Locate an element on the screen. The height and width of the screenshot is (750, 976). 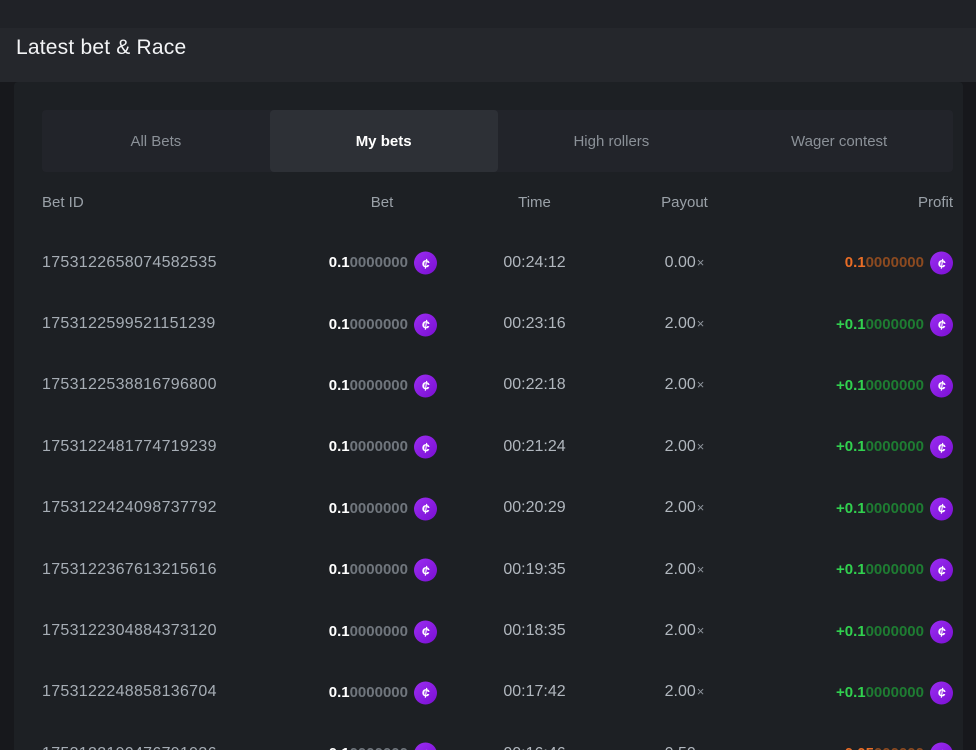
payout-value: 0.50 is located at coordinates (680, 747).